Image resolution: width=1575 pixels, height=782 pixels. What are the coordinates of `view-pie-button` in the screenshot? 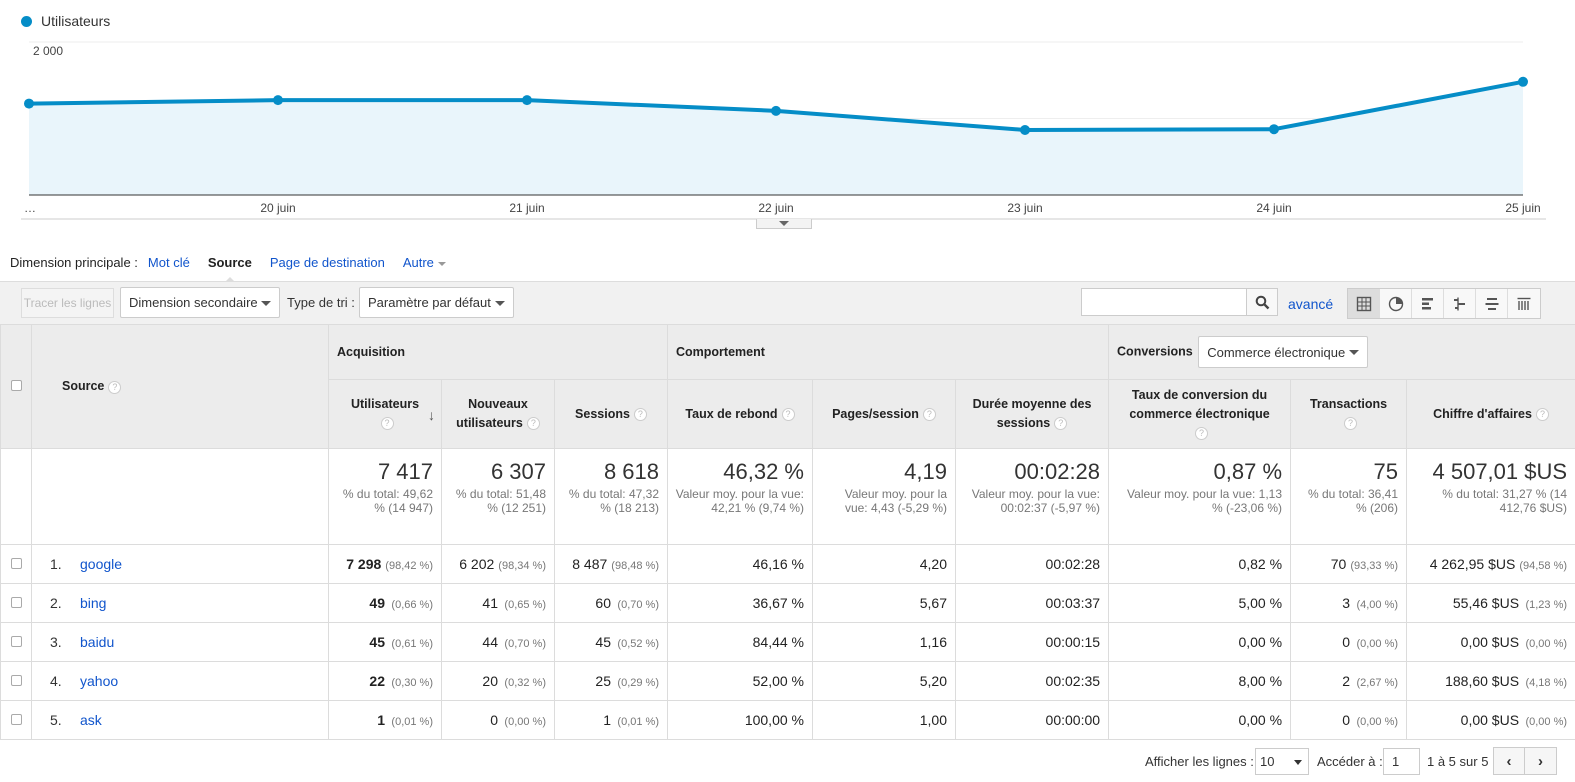 It's located at (1396, 303).